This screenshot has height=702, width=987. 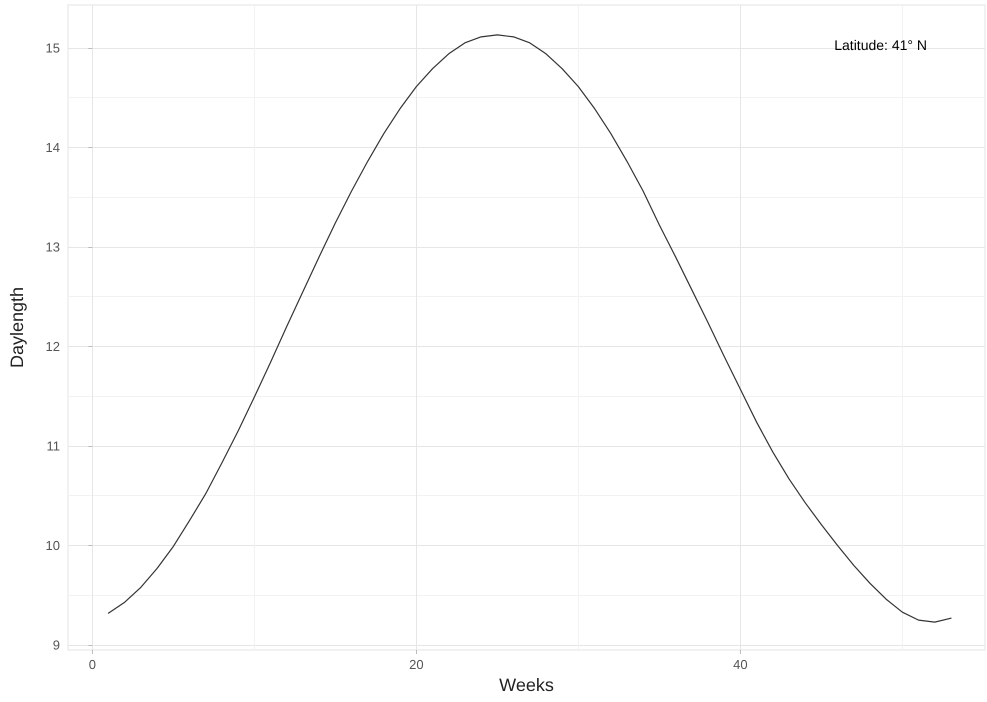 What do you see at coordinates (53, 246) in the screenshot?
I see `y-tick-label: 13` at bounding box center [53, 246].